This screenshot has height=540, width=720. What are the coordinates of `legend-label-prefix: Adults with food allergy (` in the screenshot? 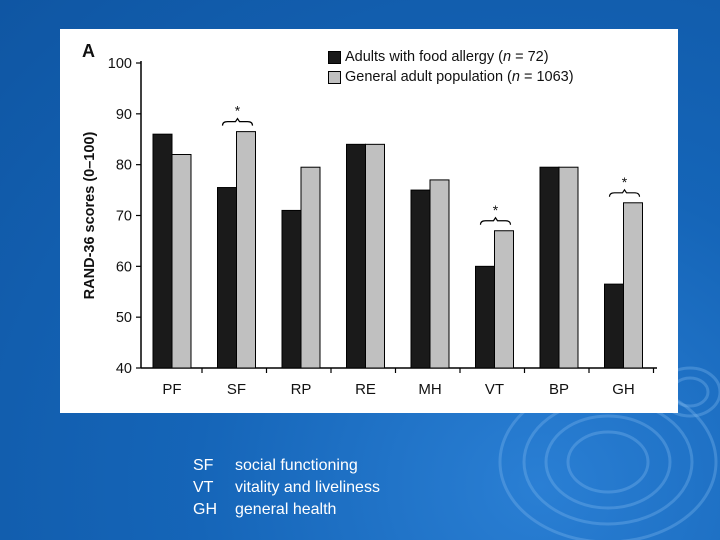 It's located at (424, 57).